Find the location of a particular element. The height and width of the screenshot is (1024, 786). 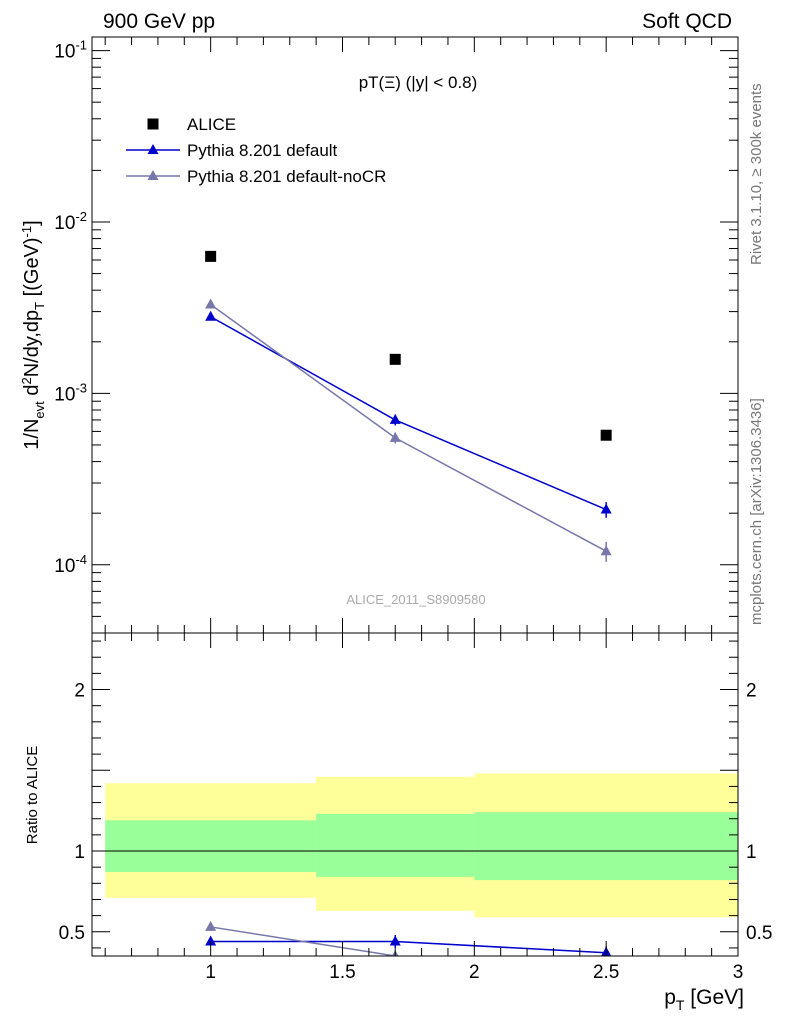

x-axis-label: pT [GeV] is located at coordinates (704, 999).